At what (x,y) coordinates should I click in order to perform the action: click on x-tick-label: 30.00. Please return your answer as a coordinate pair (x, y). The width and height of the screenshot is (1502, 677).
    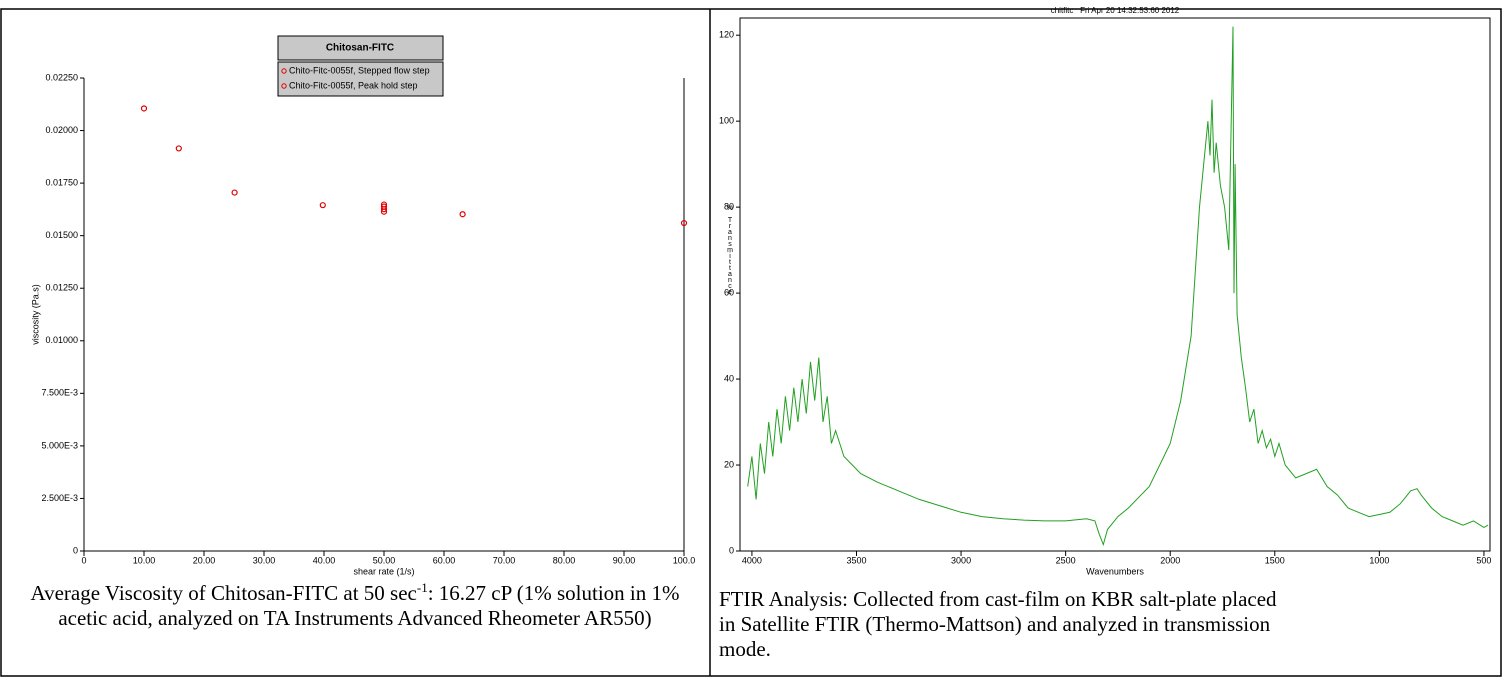
    Looking at the image, I should click on (264, 560).